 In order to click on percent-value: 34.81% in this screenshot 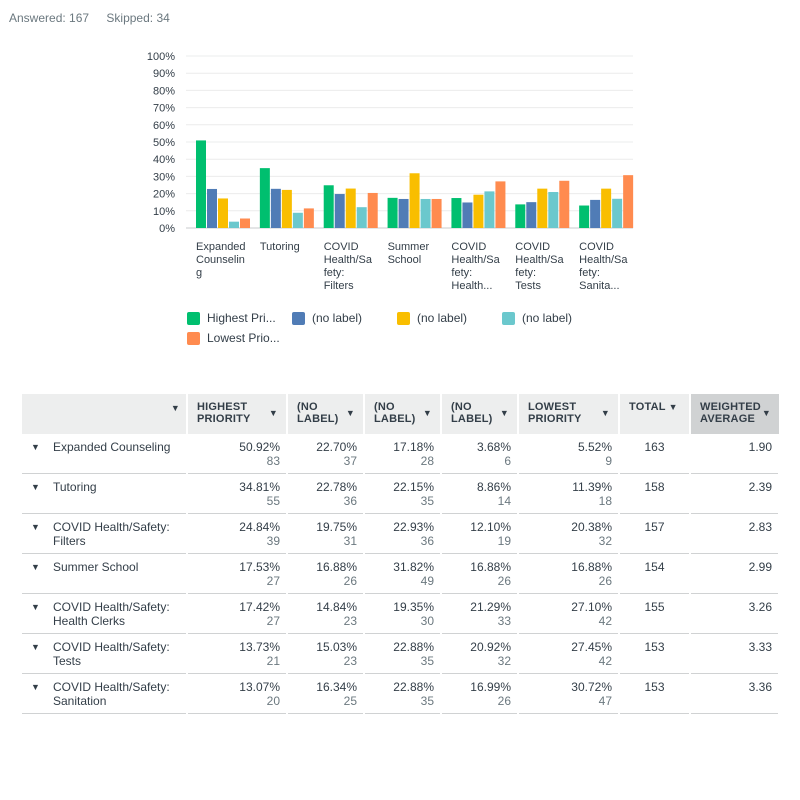, I will do `click(259, 487)`.